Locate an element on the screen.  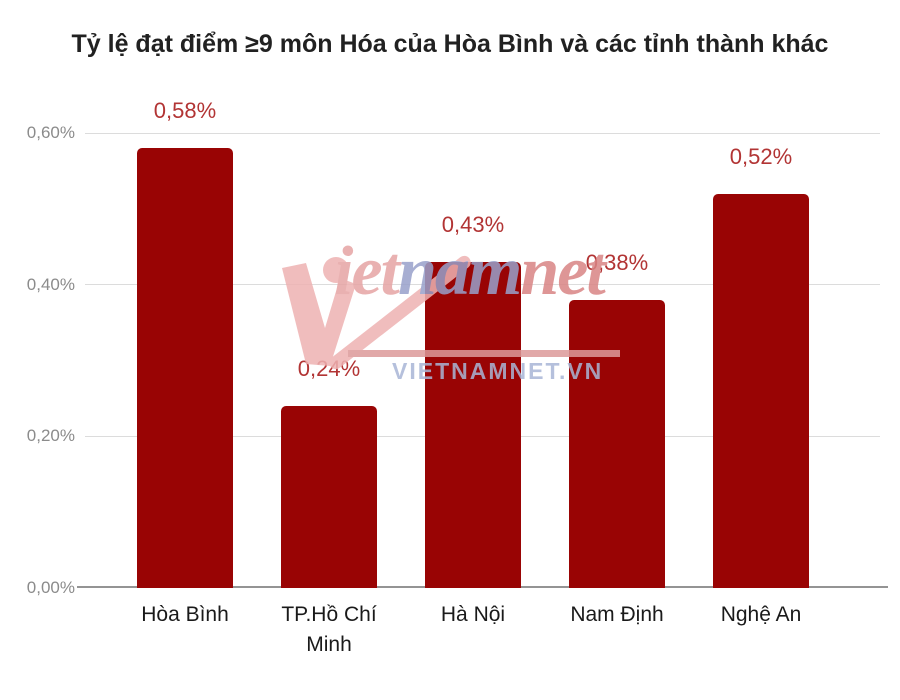
y-tick-label: 0,20% is located at coordinates (50, 436).